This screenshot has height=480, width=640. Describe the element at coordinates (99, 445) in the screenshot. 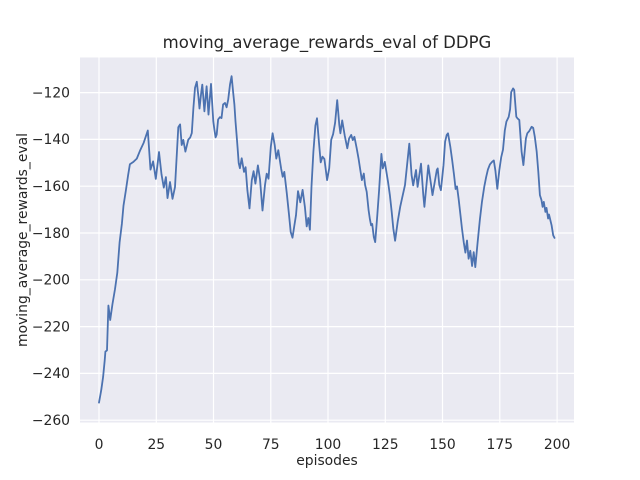

I see `x-tick-label: 0` at that location.